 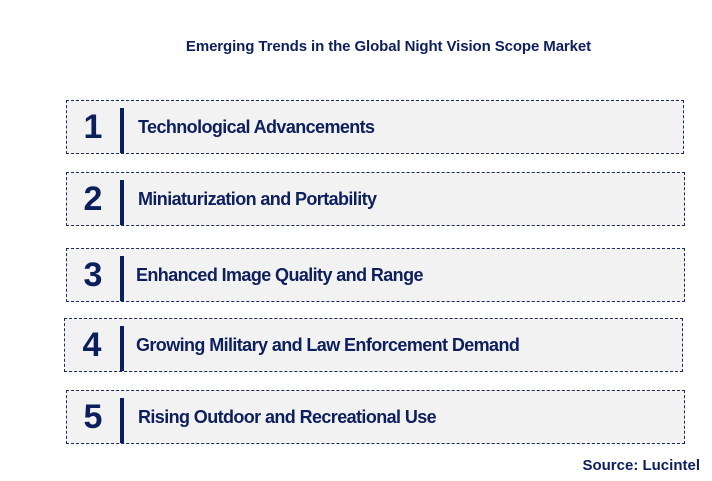 What do you see at coordinates (93, 126) in the screenshot?
I see `trend-number: 1` at bounding box center [93, 126].